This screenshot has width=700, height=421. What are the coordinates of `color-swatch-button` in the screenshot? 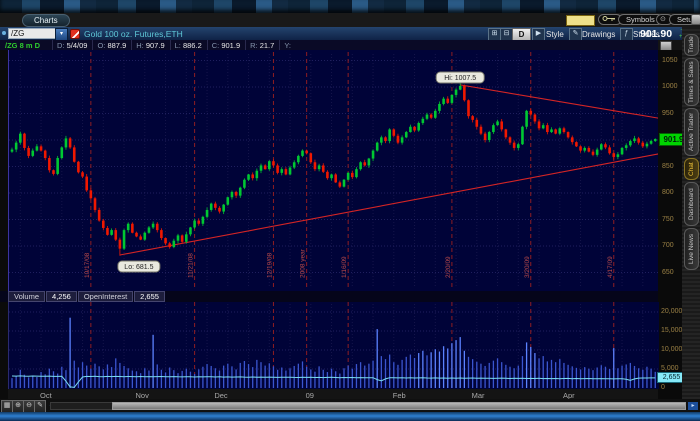 It's located at (580, 20).